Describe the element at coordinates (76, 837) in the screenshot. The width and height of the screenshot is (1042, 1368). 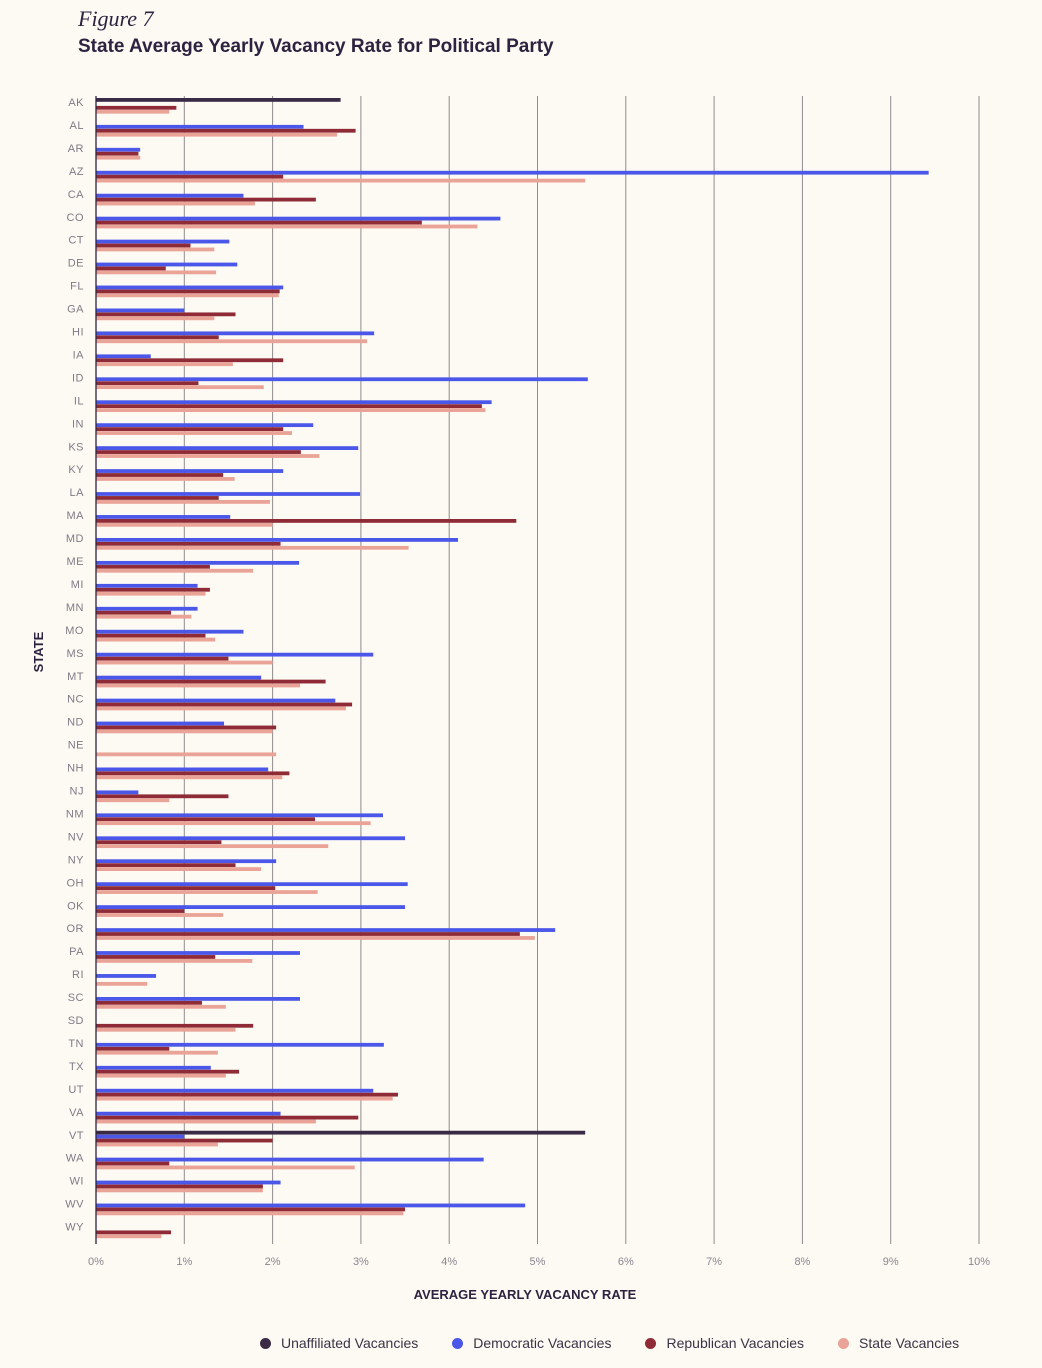
I see `state-label: NV` at that location.